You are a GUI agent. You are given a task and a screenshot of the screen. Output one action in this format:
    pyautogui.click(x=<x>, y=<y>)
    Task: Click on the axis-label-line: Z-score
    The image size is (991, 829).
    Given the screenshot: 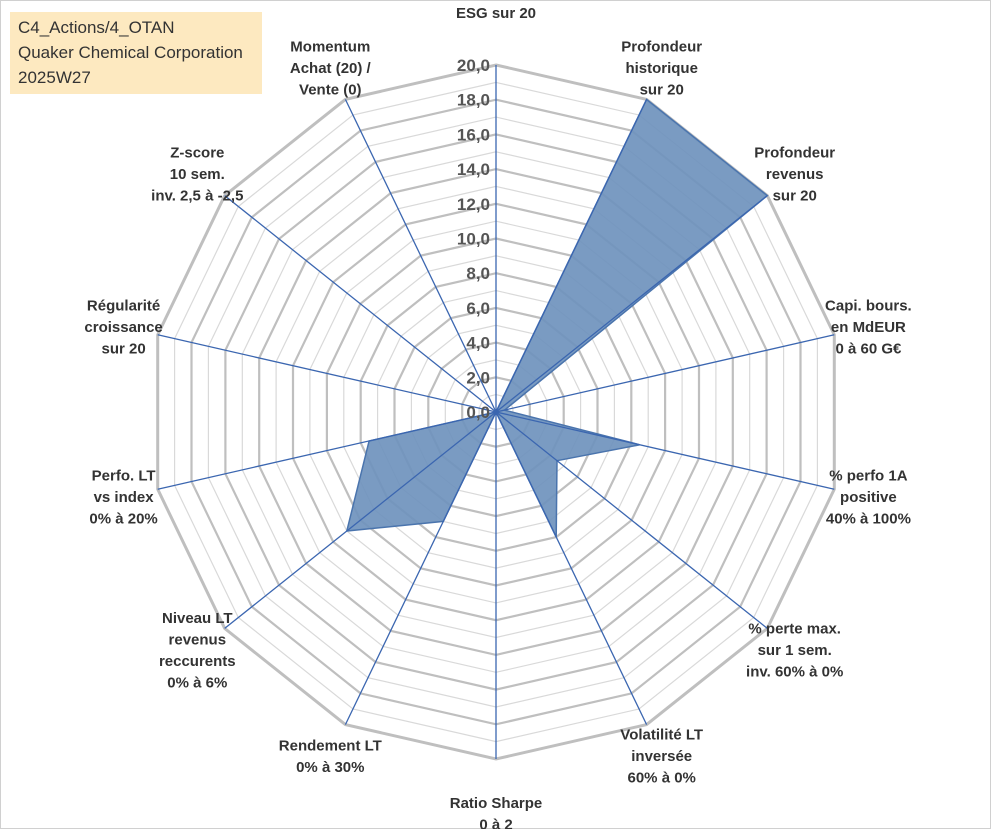 What is the action you would take?
    pyautogui.click(x=197, y=152)
    